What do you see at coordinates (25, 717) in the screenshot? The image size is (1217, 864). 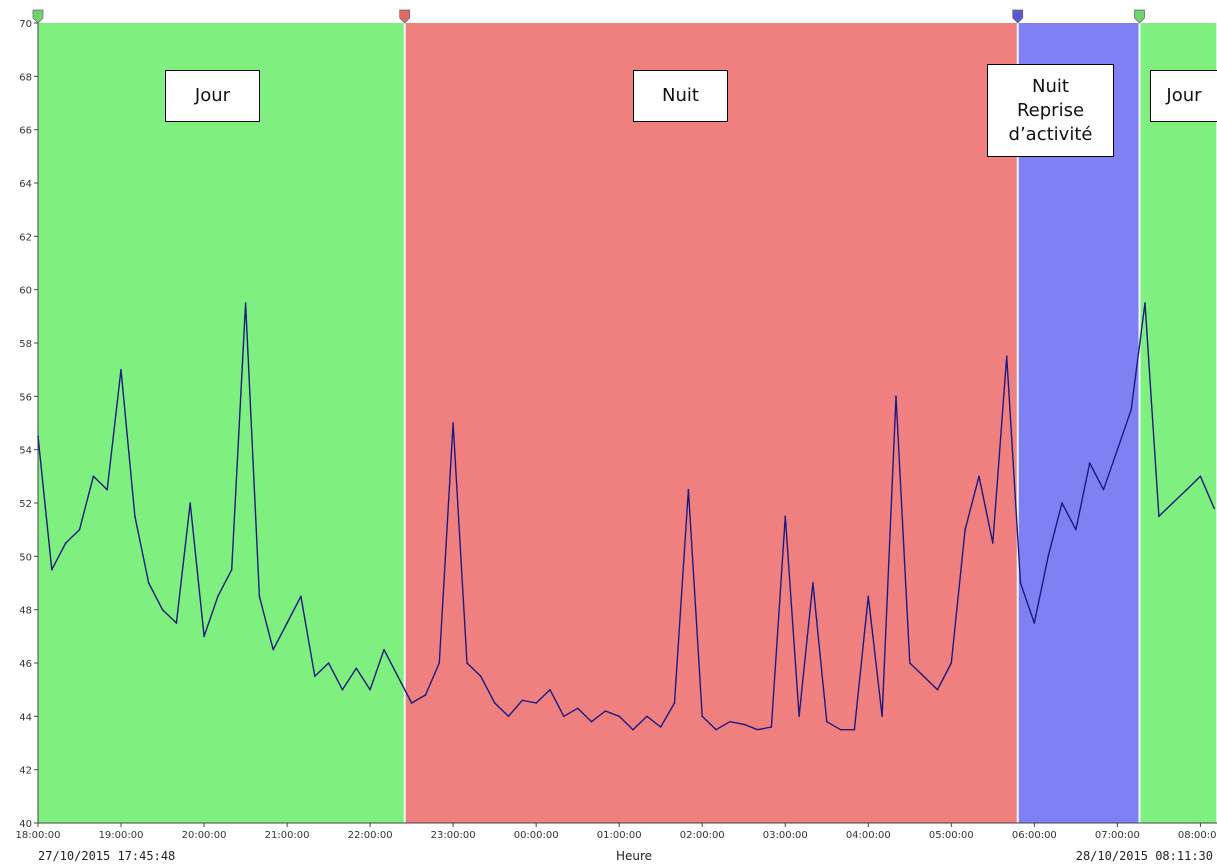 I see `y-tick-label: 44` at bounding box center [25, 717].